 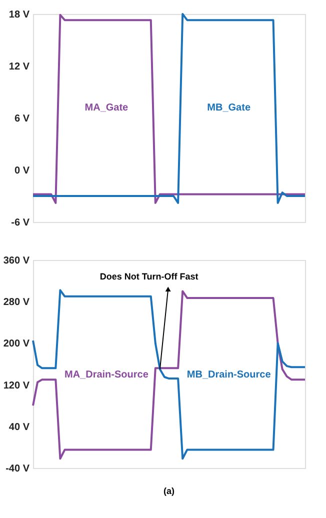 I want to click on text: (a), so click(x=169, y=491).